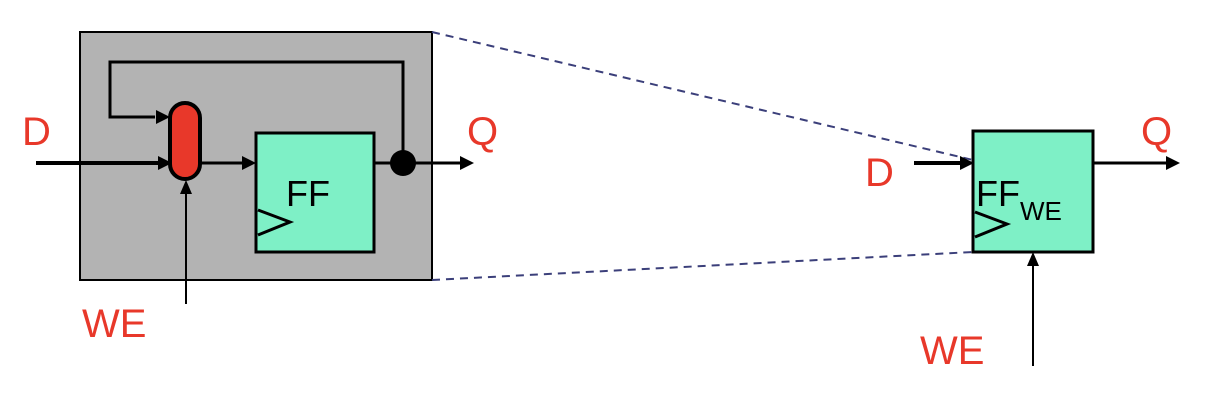 This screenshot has height=404, width=1224. I want to click on ff-block-left, so click(315, 192).